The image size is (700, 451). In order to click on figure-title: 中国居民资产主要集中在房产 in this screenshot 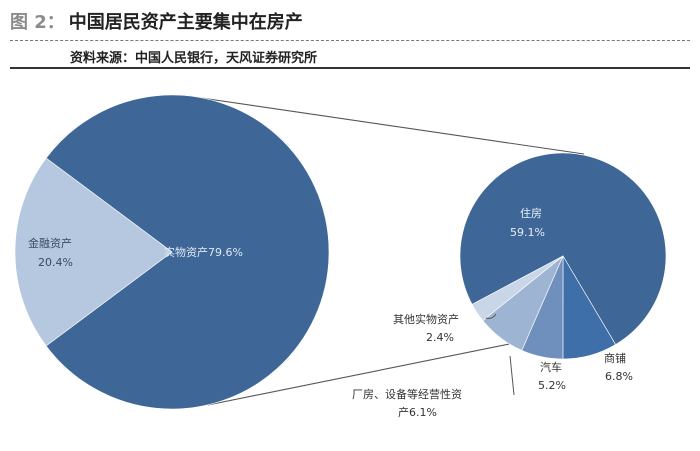, I will do `click(185, 22)`.